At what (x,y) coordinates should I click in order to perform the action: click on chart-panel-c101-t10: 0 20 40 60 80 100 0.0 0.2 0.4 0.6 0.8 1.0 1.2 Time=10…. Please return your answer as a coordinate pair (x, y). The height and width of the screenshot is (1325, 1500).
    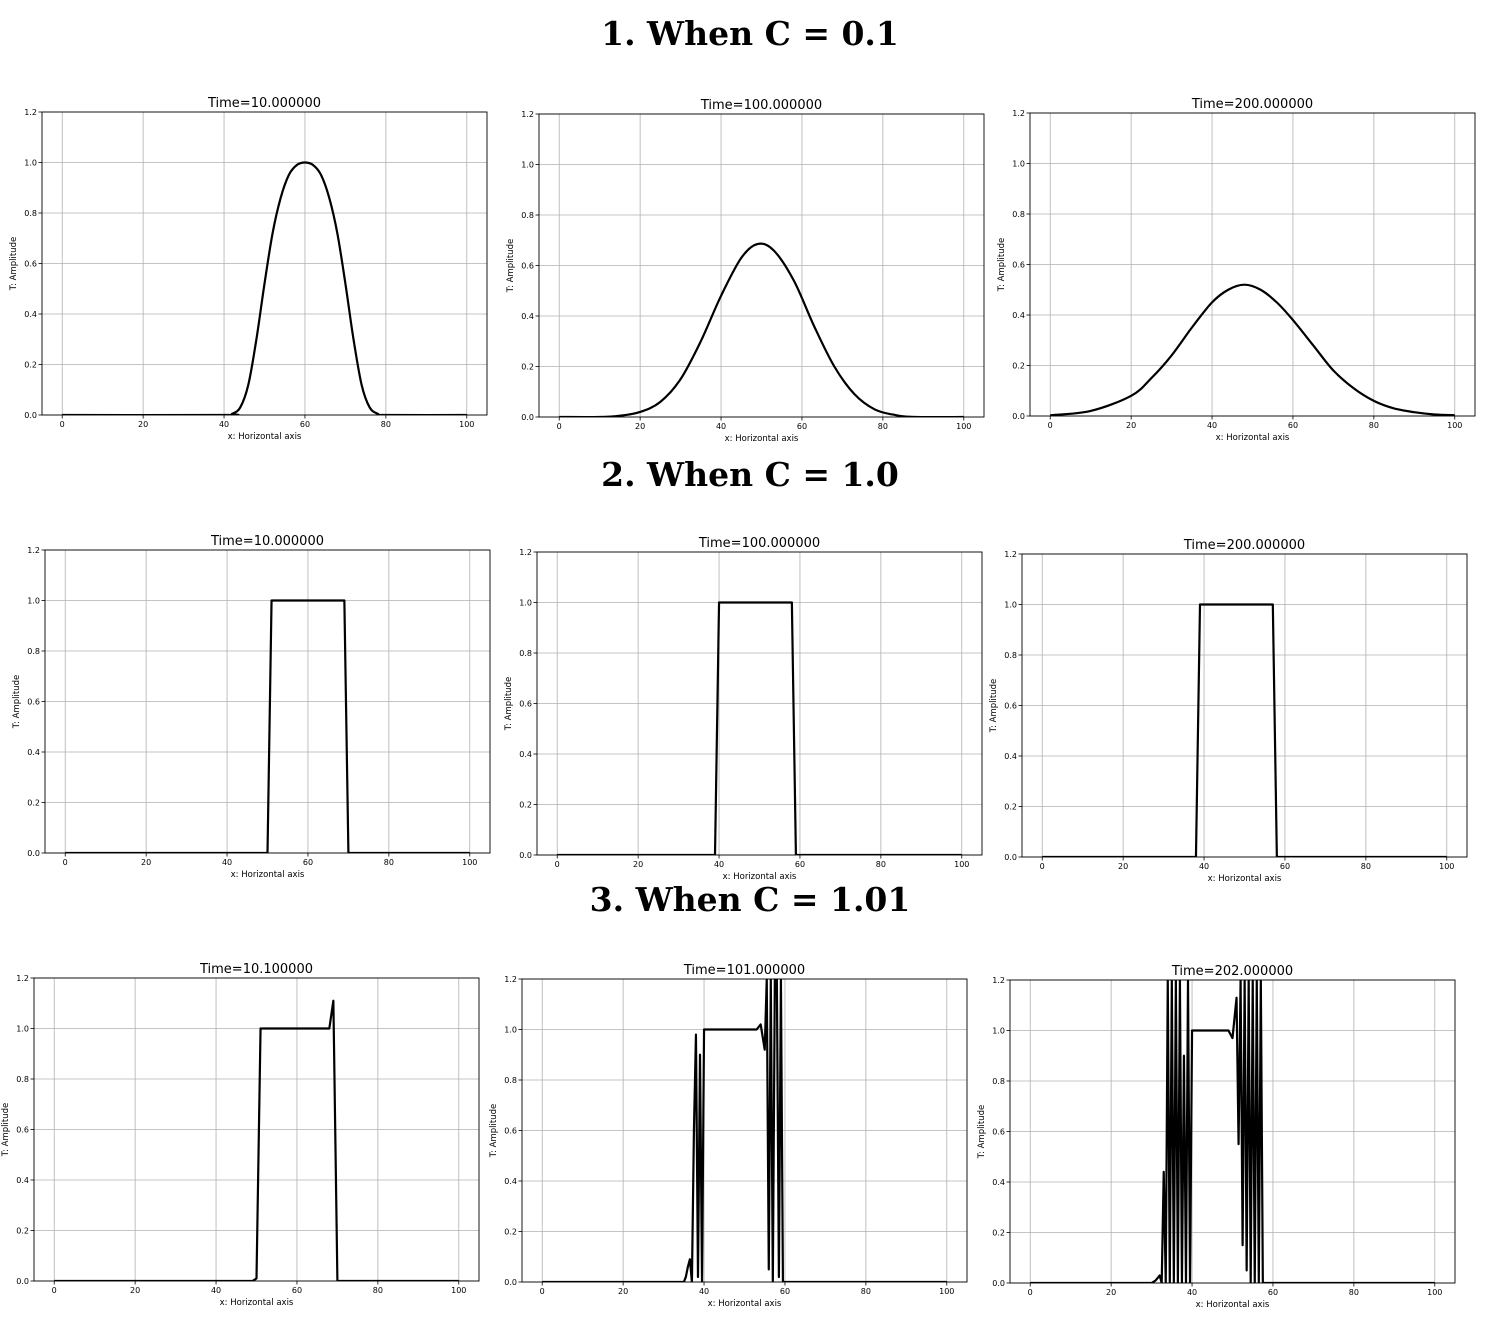
    Looking at the image, I should click on (240, 1135).